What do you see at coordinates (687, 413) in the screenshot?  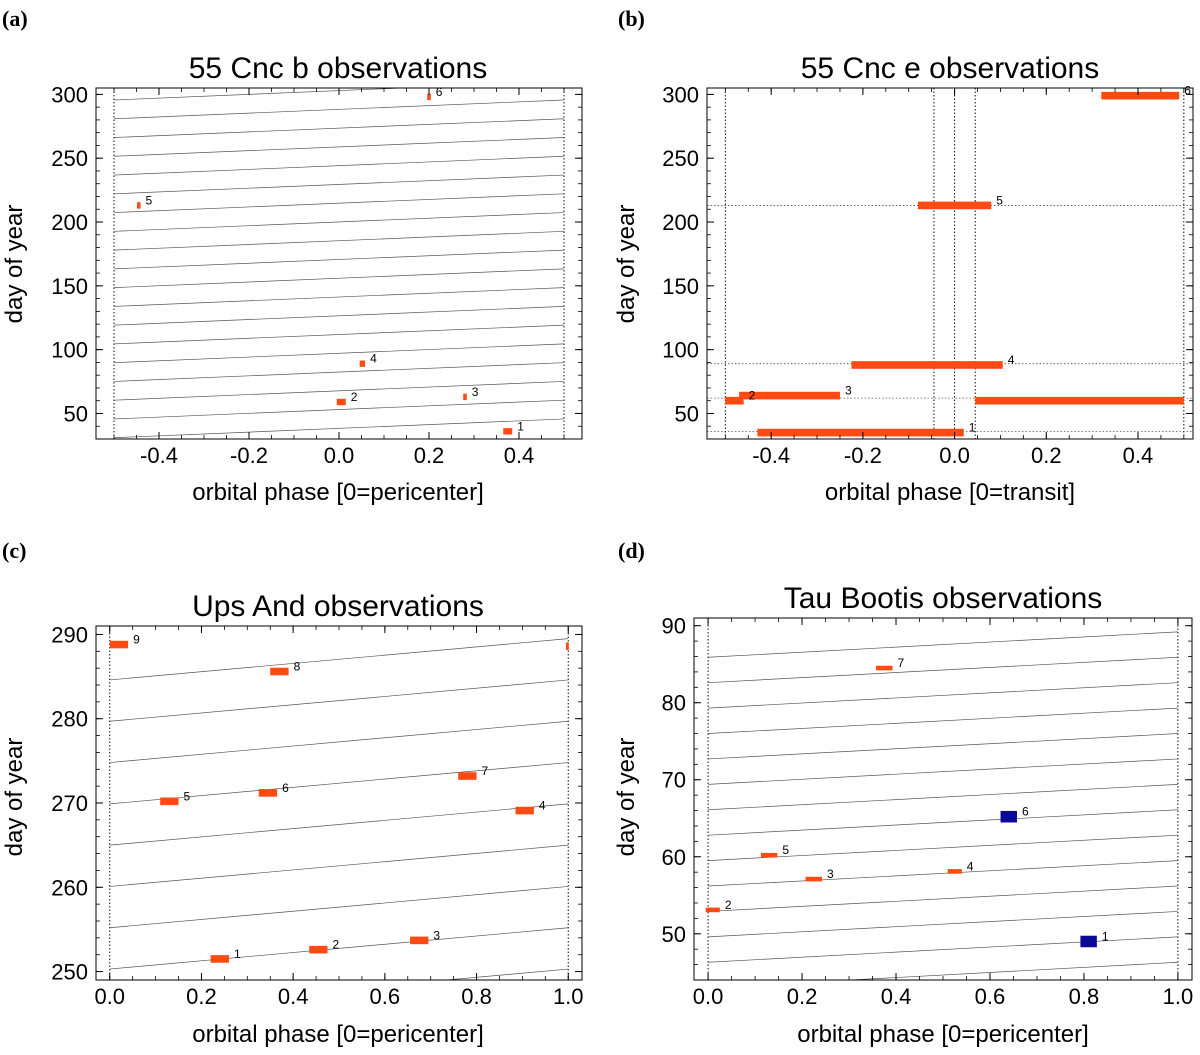 I see `y-tick-label: 50` at bounding box center [687, 413].